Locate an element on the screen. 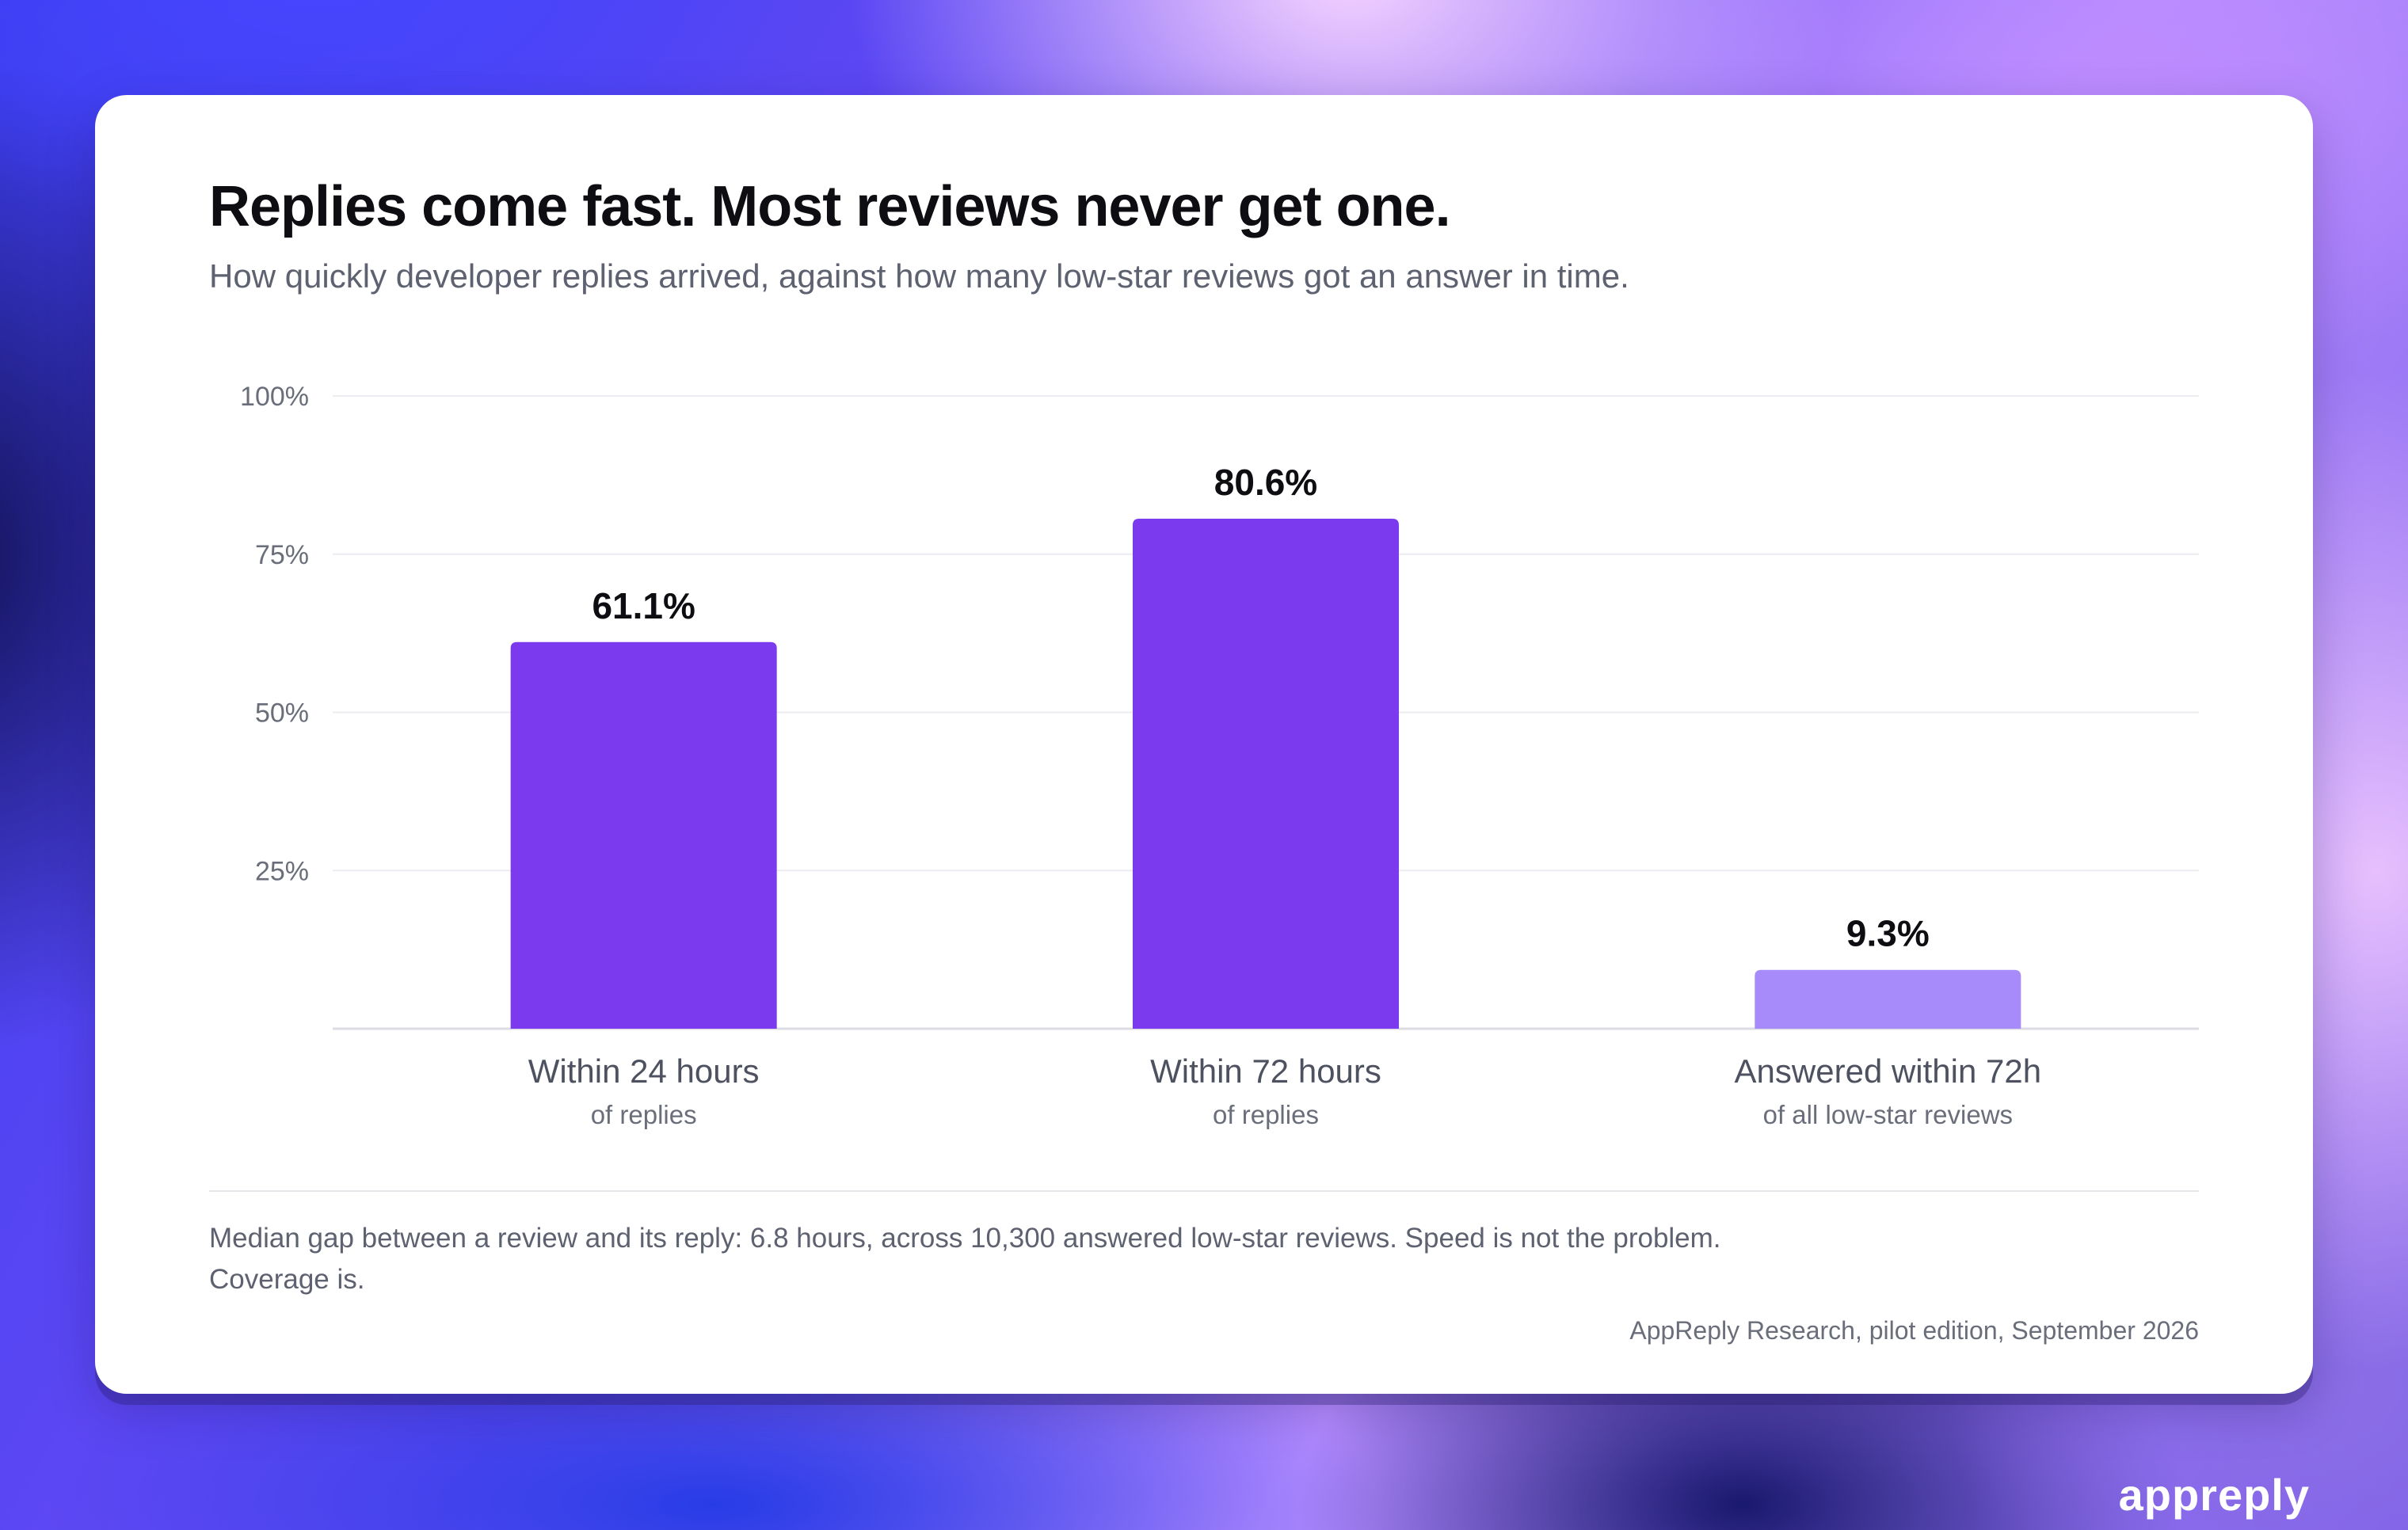 Image resolution: width=2408 pixels, height=1530 pixels. category-label: Answered within 72h is located at coordinates (1888, 1071).